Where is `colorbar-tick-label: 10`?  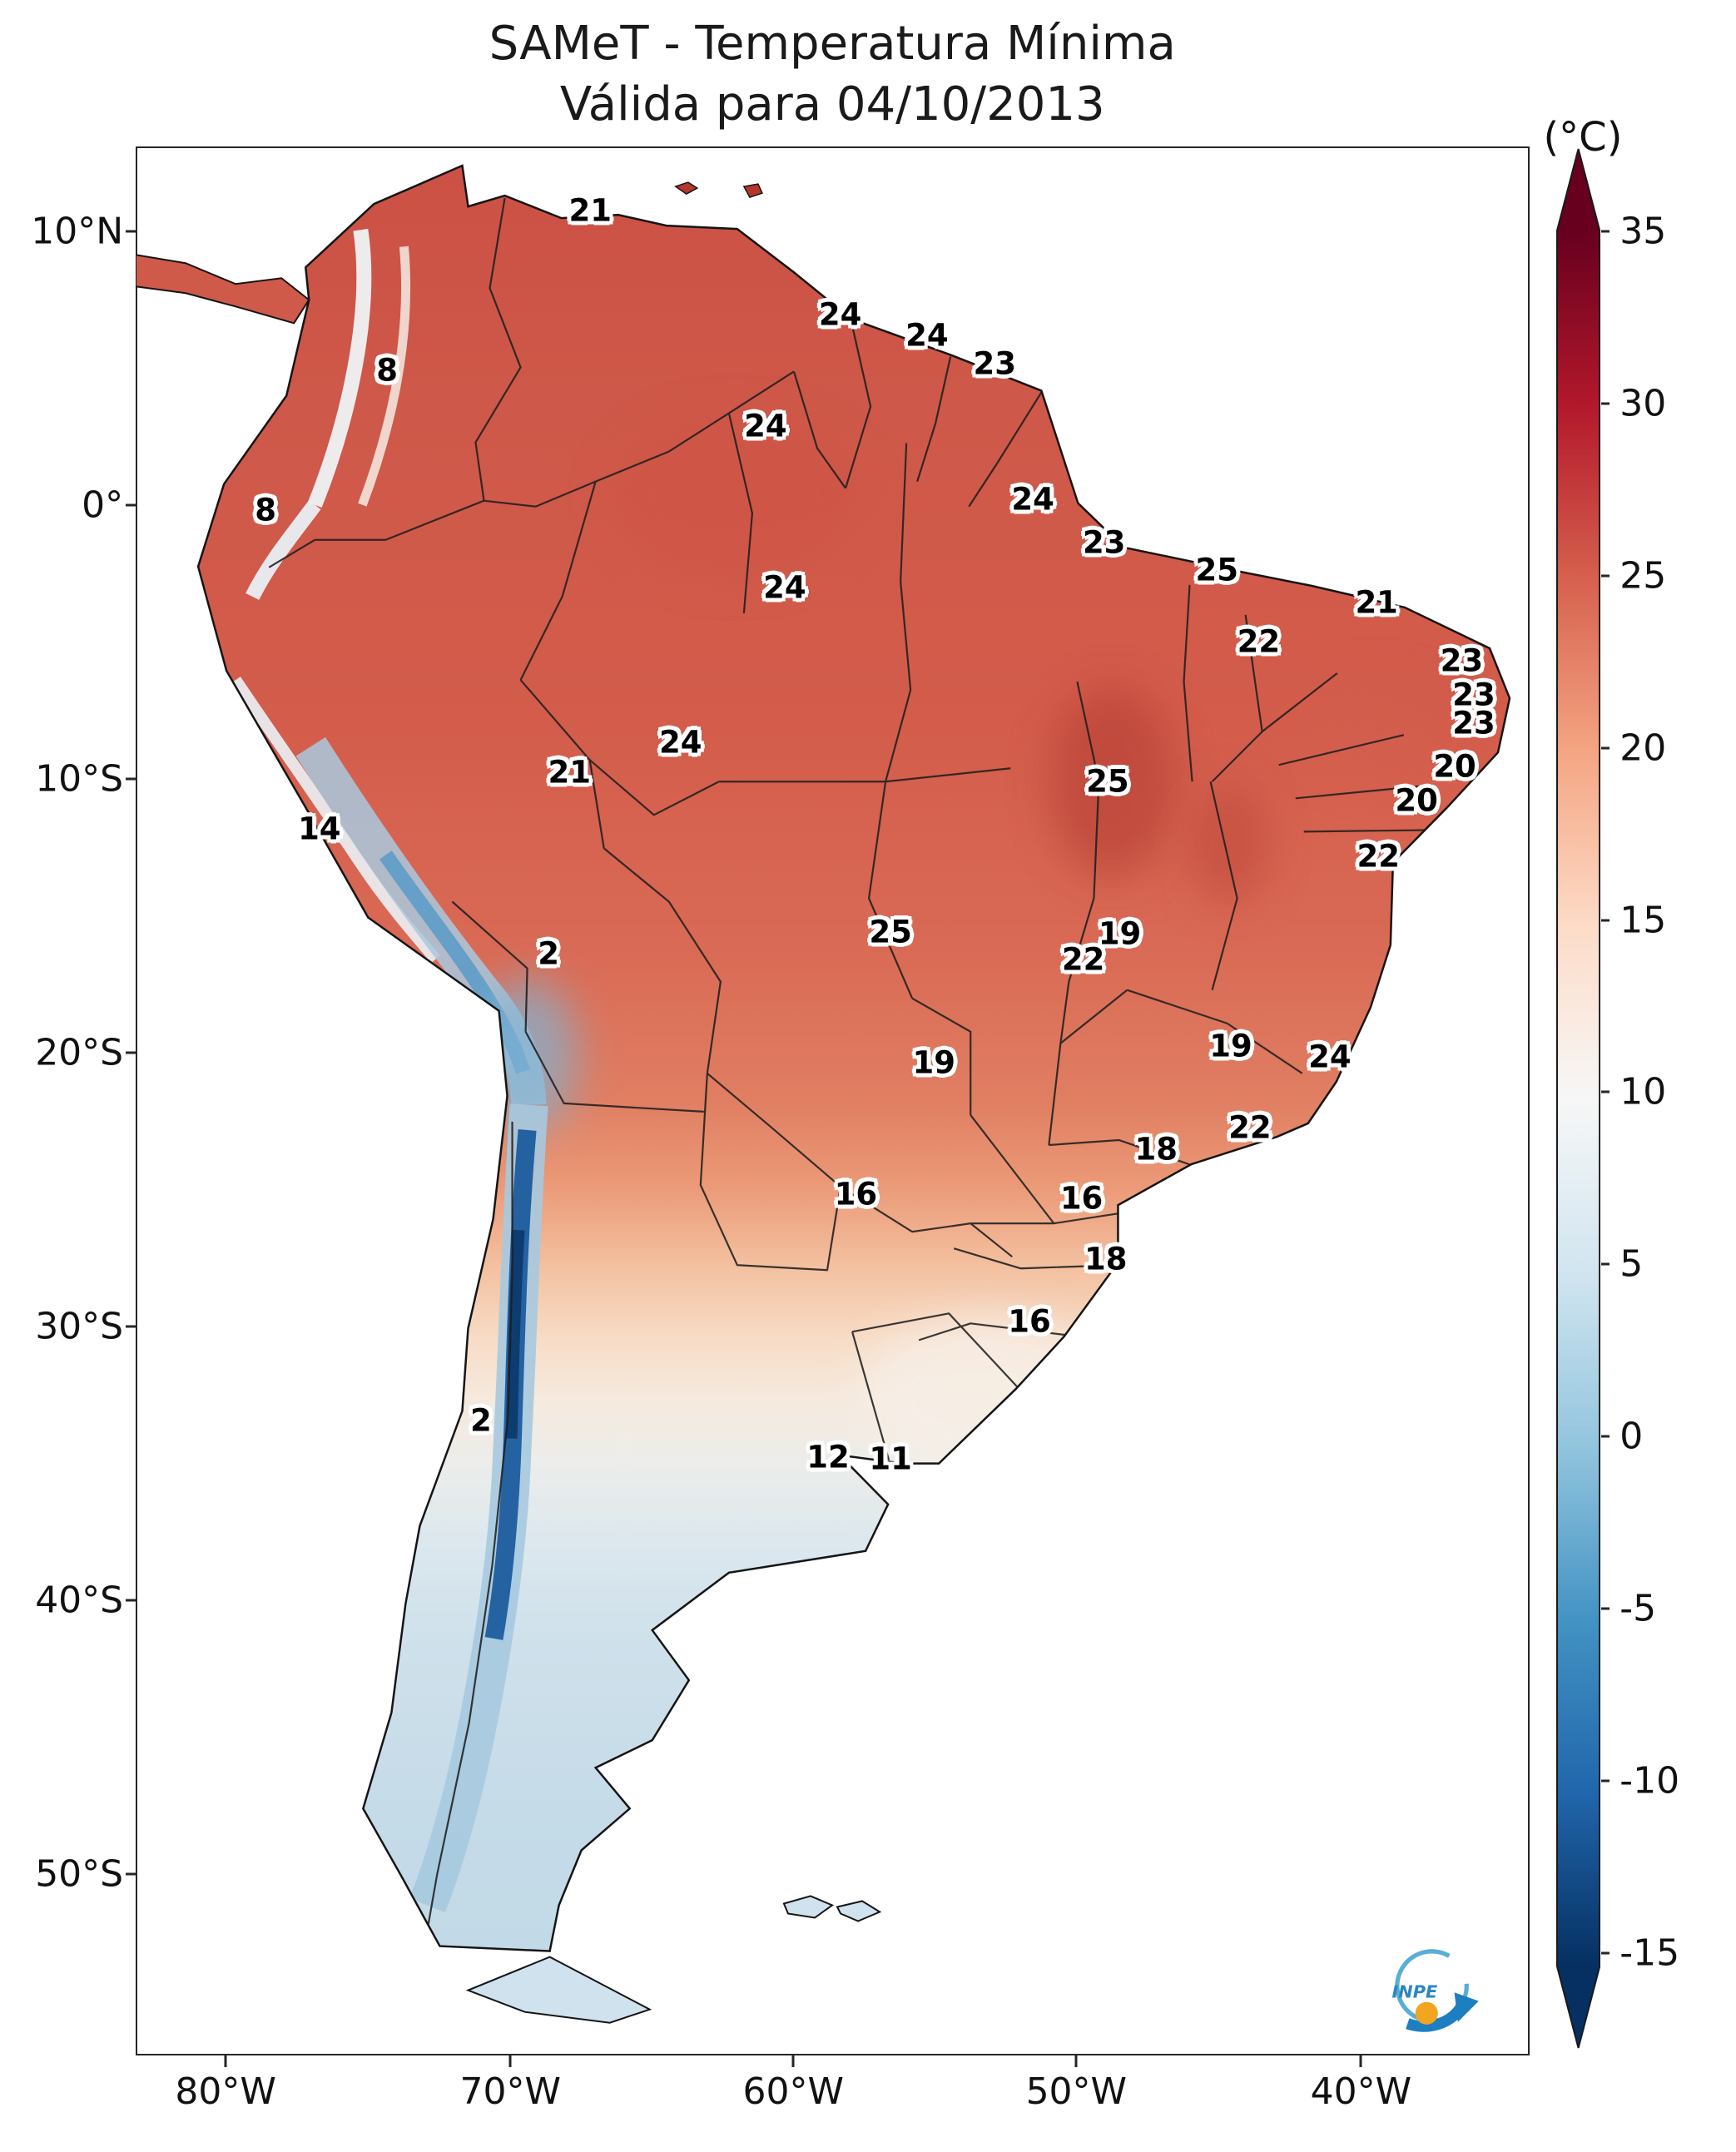 colorbar-tick-label: 10 is located at coordinates (1643, 1091).